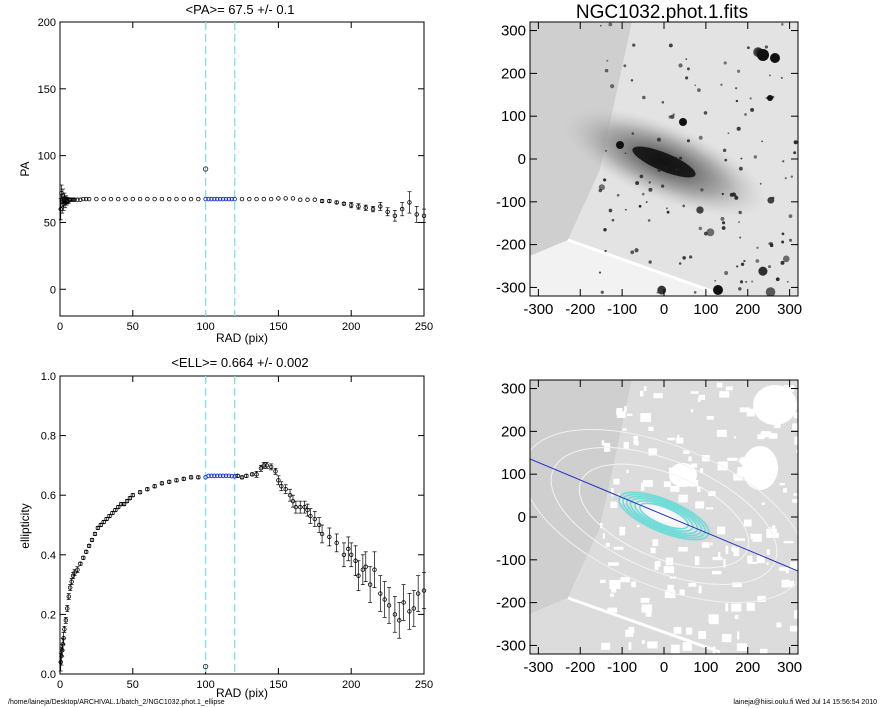 This screenshot has width=885, height=708. I want to click on x-tick-label: 100, so click(205, 327).